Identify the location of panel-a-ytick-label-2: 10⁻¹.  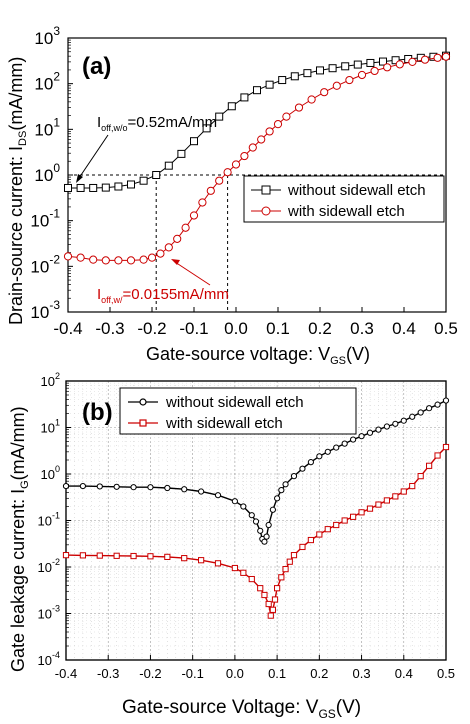
(45, 219).